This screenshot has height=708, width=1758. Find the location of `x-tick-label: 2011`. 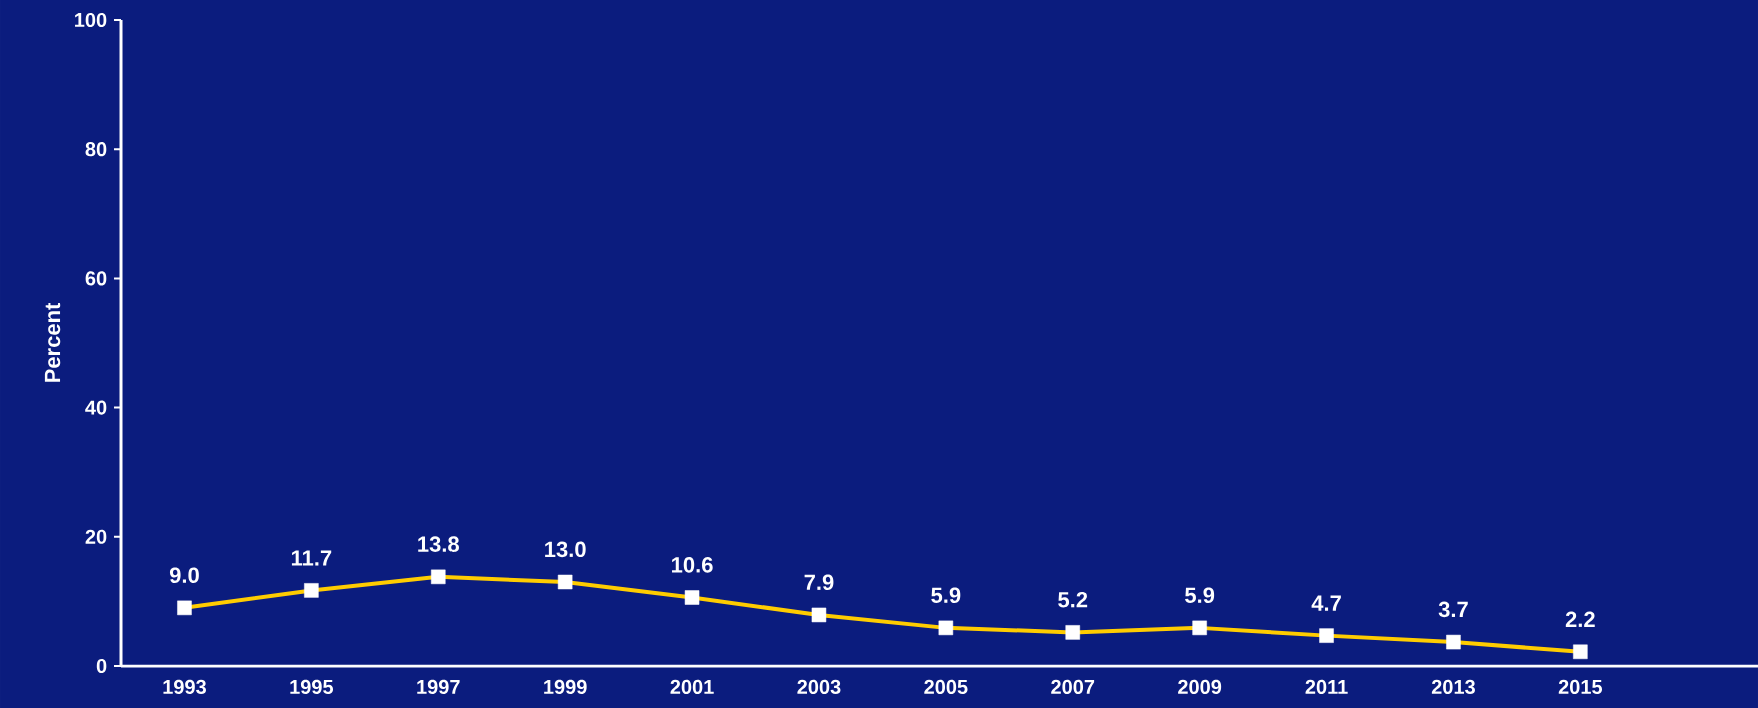

x-tick-label: 2011 is located at coordinates (1326, 686).